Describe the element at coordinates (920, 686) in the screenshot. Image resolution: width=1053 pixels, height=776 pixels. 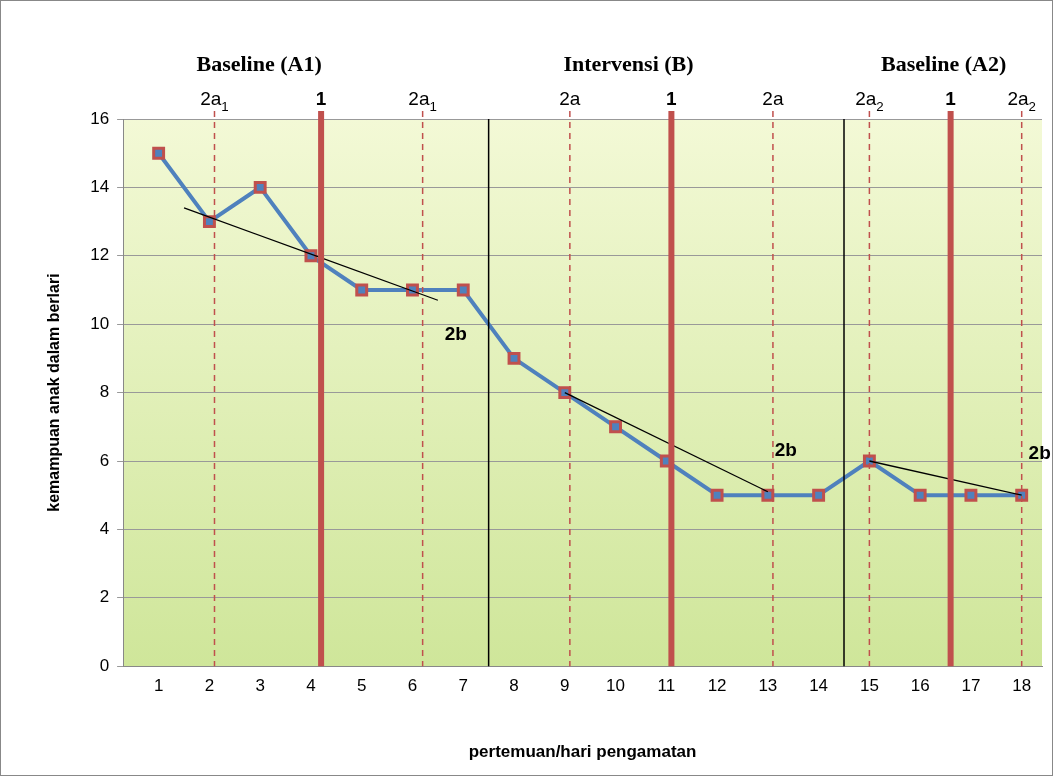
I see `x-tick-label: 16` at that location.